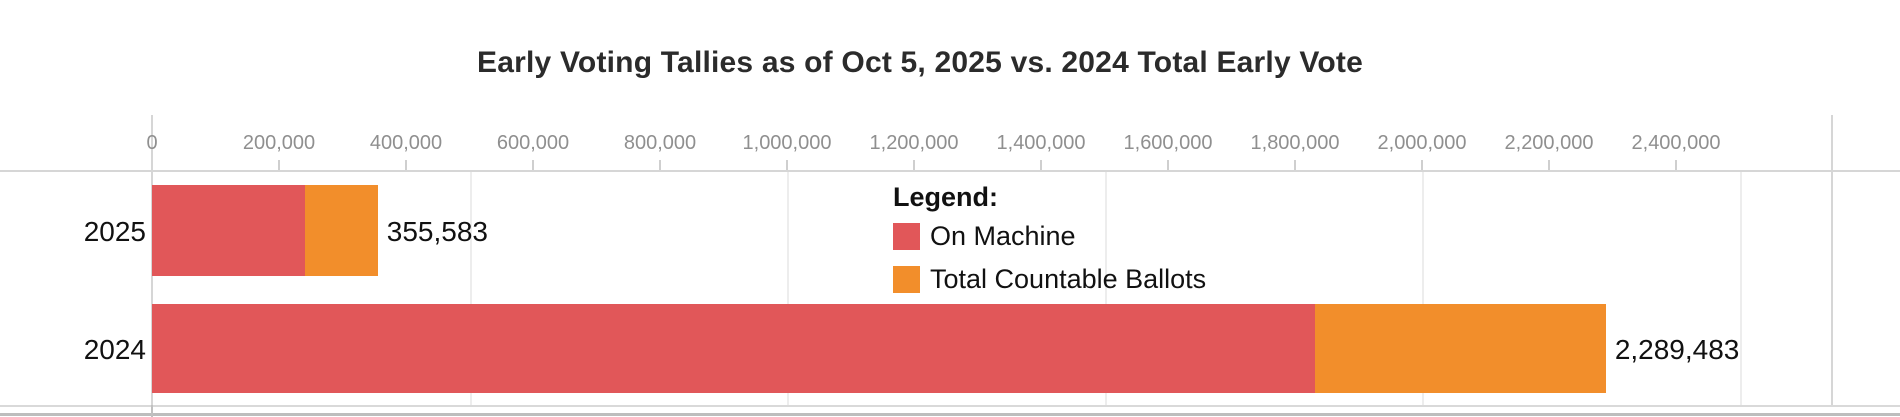  Describe the element at coordinates (1068, 279) in the screenshot. I see `legend-label: Total Countable Ballots` at that location.